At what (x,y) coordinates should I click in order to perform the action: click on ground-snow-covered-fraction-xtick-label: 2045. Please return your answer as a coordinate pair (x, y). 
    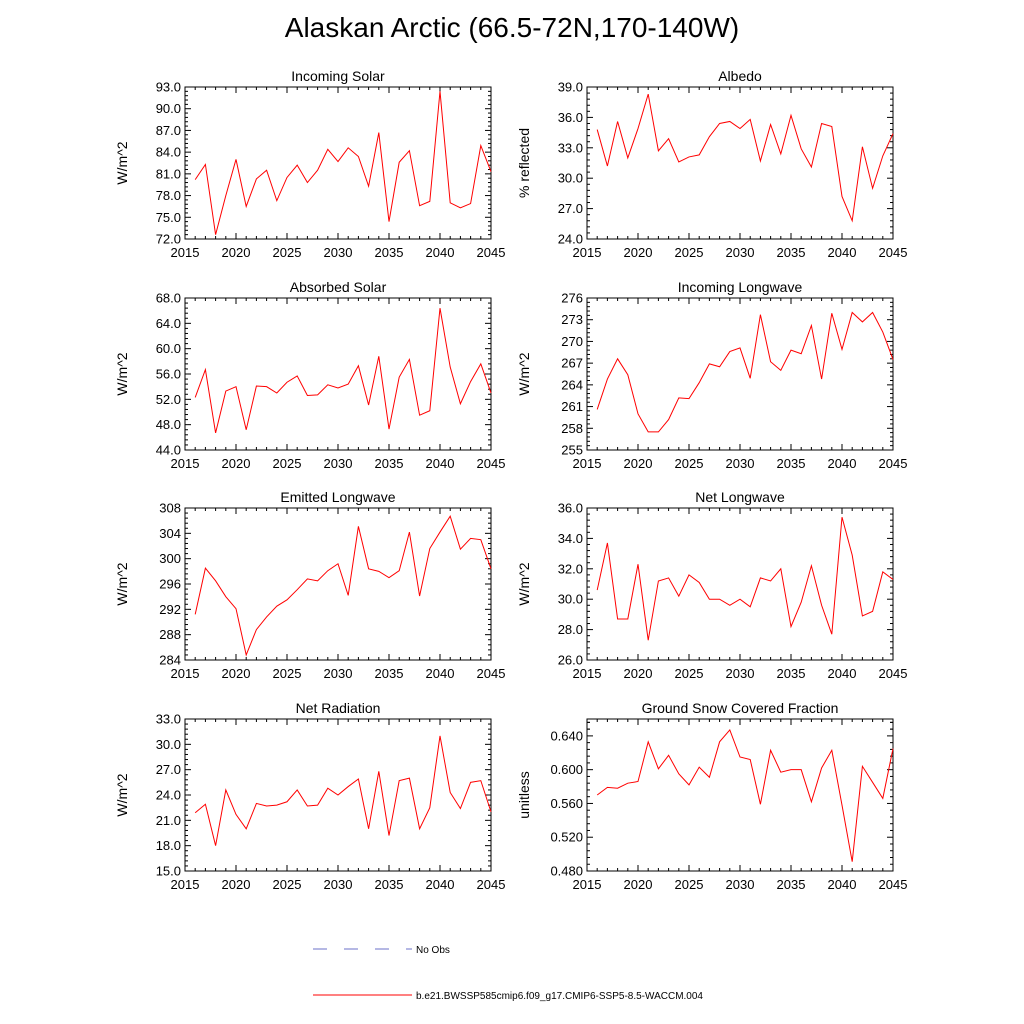
    Looking at the image, I should click on (893, 884).